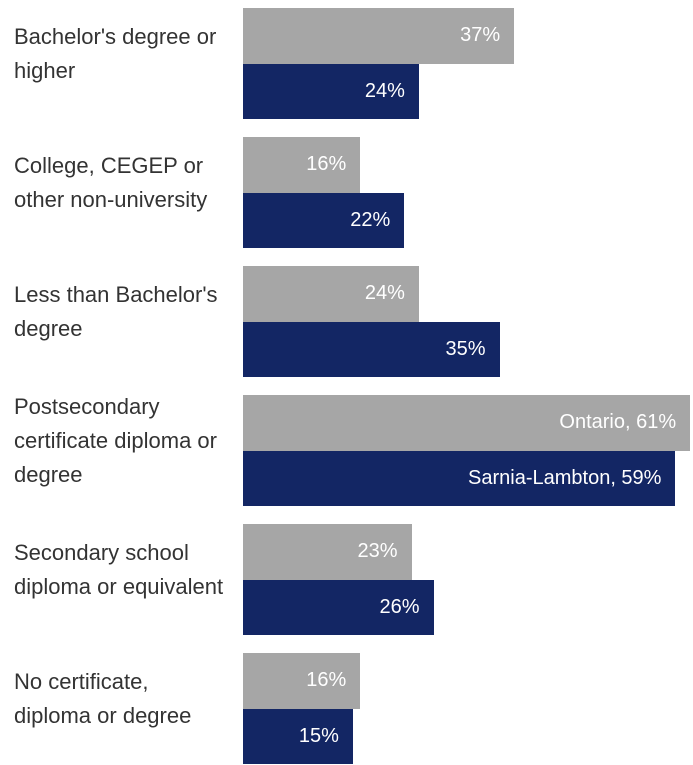  What do you see at coordinates (338, 607) in the screenshot?
I see `bar: 26%` at bounding box center [338, 607].